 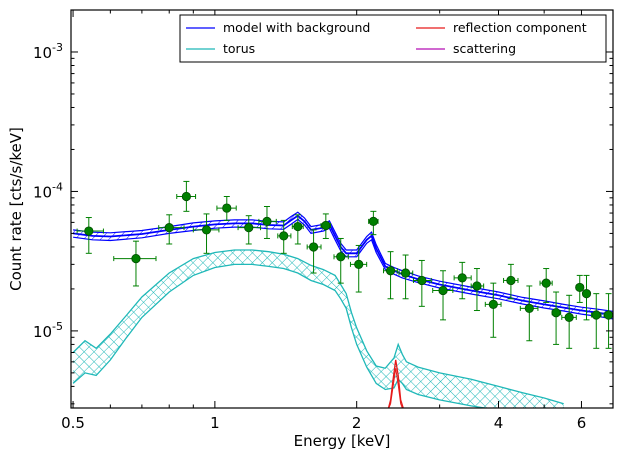 What do you see at coordinates (48, 330) in the screenshot?
I see `y-tick-label: 10⁻⁵` at bounding box center [48, 330].